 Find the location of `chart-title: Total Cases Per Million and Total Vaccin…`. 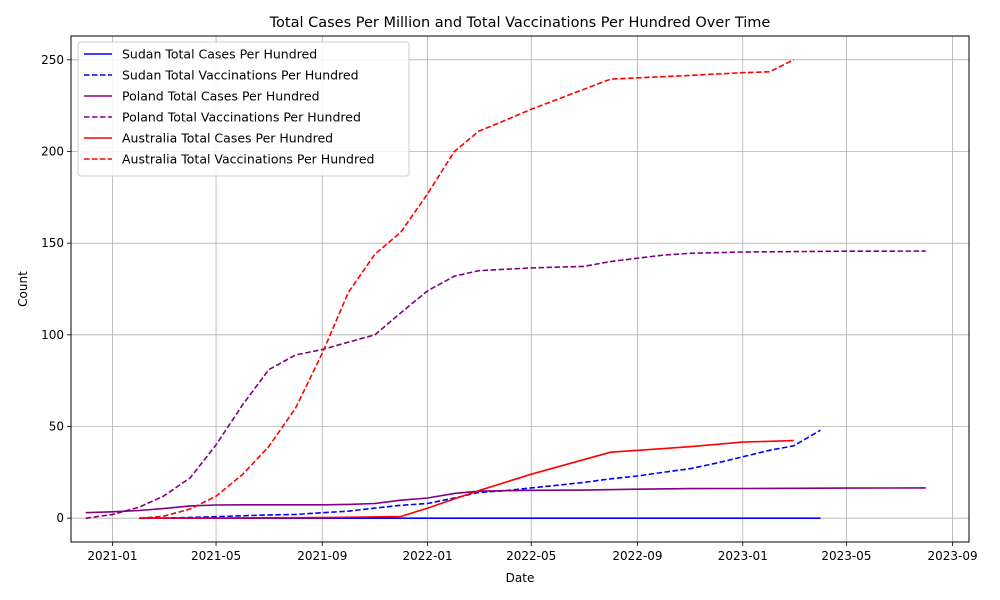

chart-title: Total Cases Per Million and Total Vaccin… is located at coordinates (520, 23).